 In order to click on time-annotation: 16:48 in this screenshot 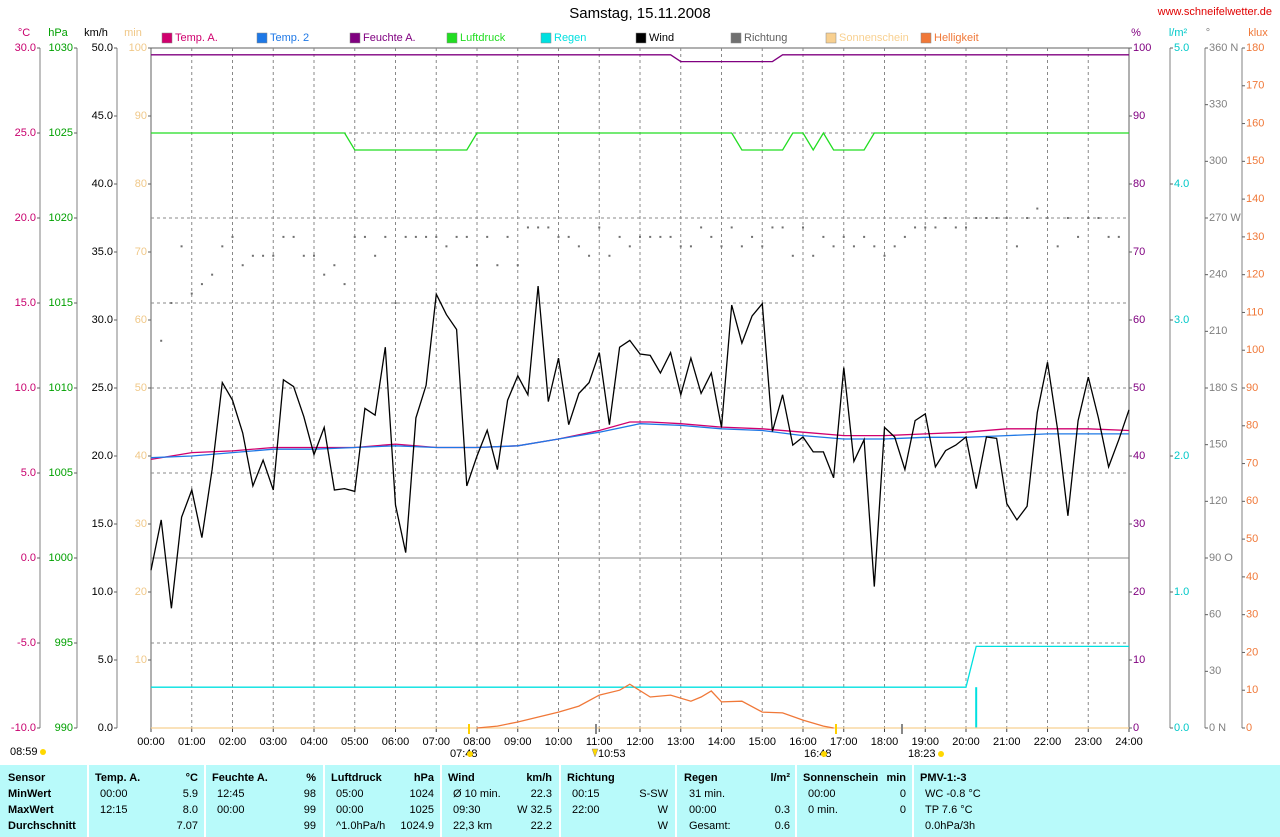, I will do `click(818, 754)`.